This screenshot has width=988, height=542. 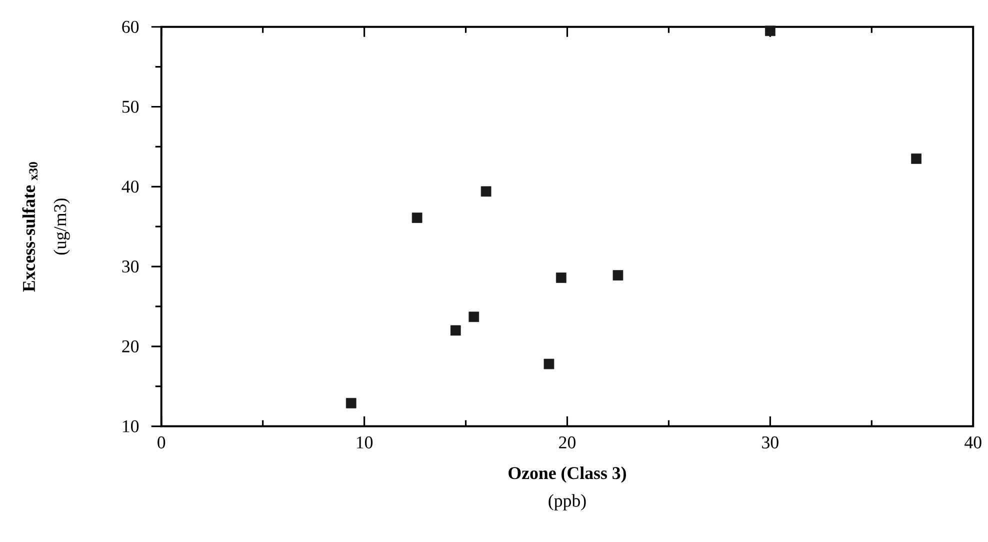 What do you see at coordinates (973, 442) in the screenshot?
I see `x-tick-label: 40` at bounding box center [973, 442].